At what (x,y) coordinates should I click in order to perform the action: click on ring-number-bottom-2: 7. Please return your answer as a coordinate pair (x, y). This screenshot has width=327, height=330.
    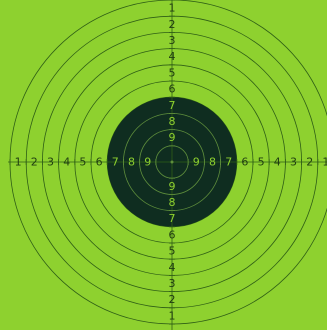
    Looking at the image, I should click on (172, 218).